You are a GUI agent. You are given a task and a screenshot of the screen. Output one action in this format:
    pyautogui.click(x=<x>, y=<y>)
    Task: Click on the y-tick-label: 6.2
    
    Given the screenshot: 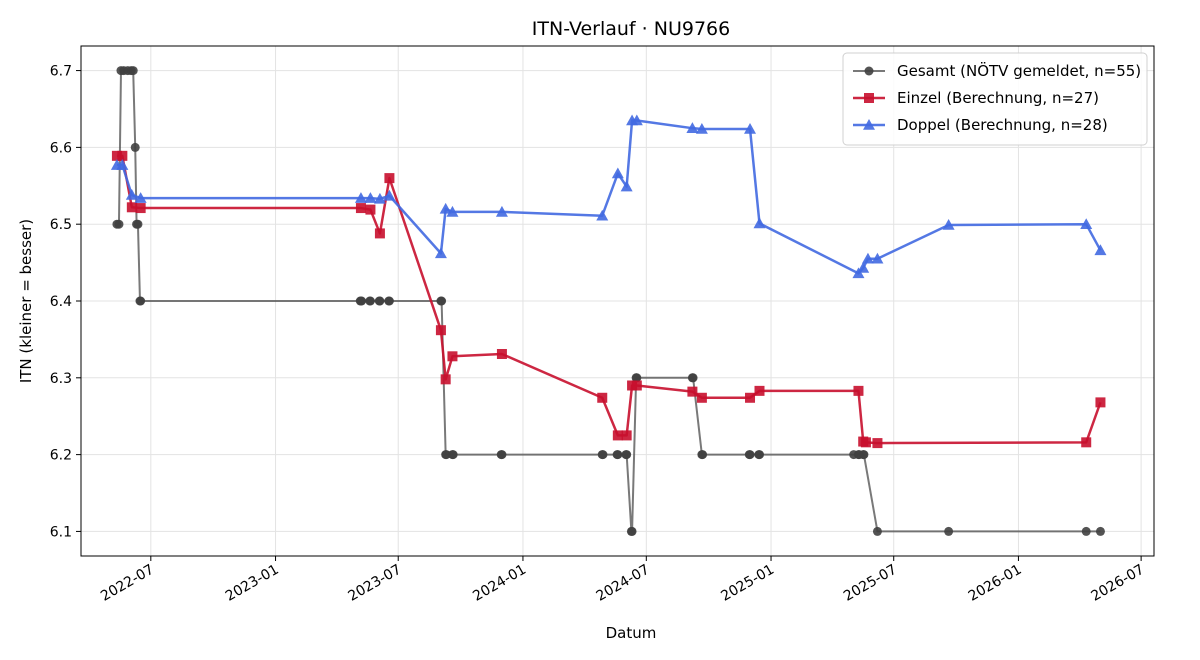 What is the action you would take?
    pyautogui.click(x=61, y=456)
    